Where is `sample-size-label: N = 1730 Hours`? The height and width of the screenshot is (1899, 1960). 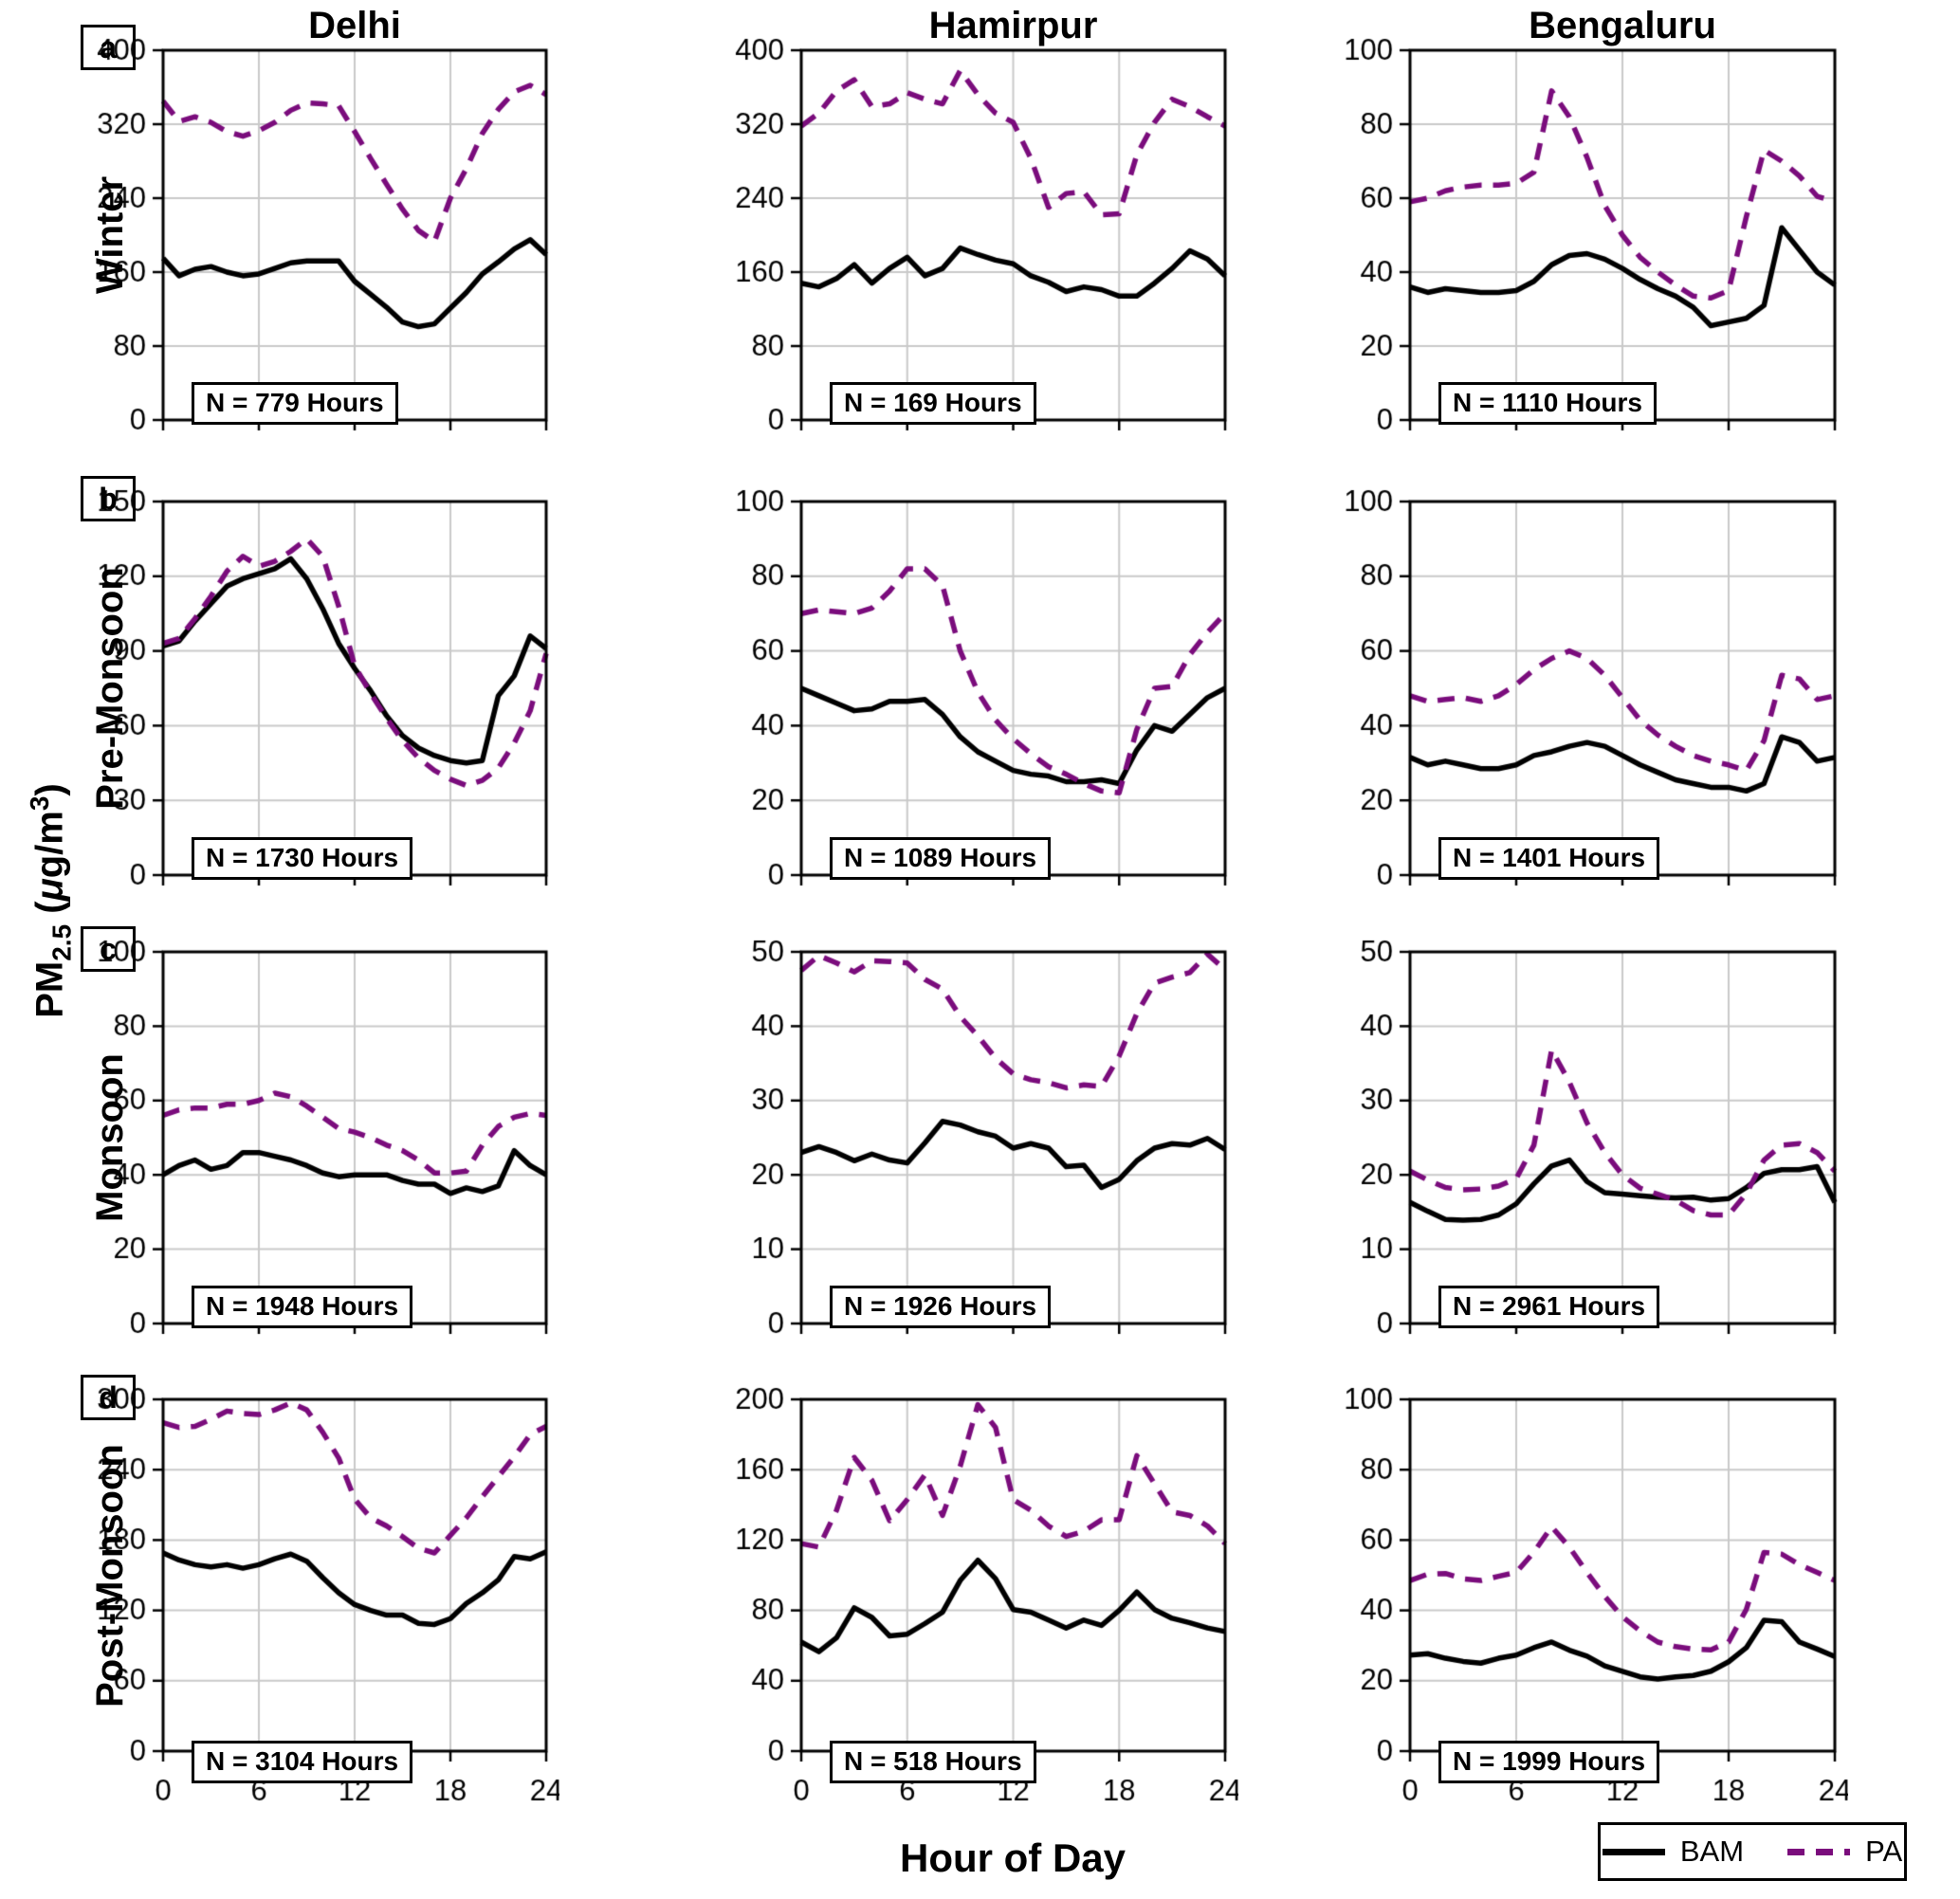
sample-size-label: N = 1730 Hours is located at coordinates (302, 858).